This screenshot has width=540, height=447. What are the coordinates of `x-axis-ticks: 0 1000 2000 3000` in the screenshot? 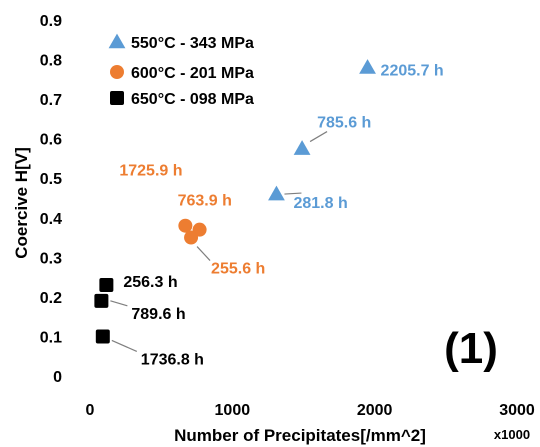 It's located at (310, 410).